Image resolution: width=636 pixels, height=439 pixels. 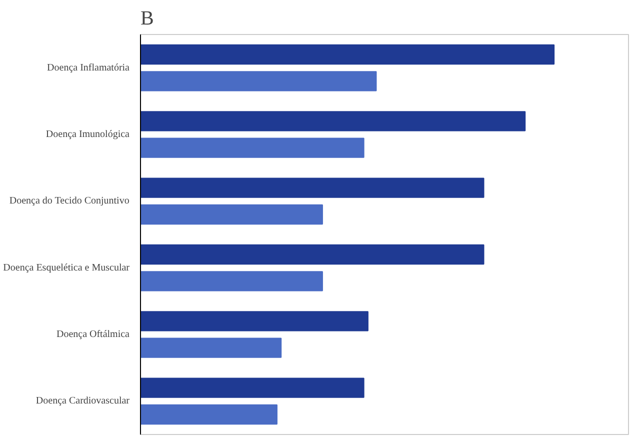 I want to click on y-tick-label: Doença Oftálmica, so click(x=93, y=334).